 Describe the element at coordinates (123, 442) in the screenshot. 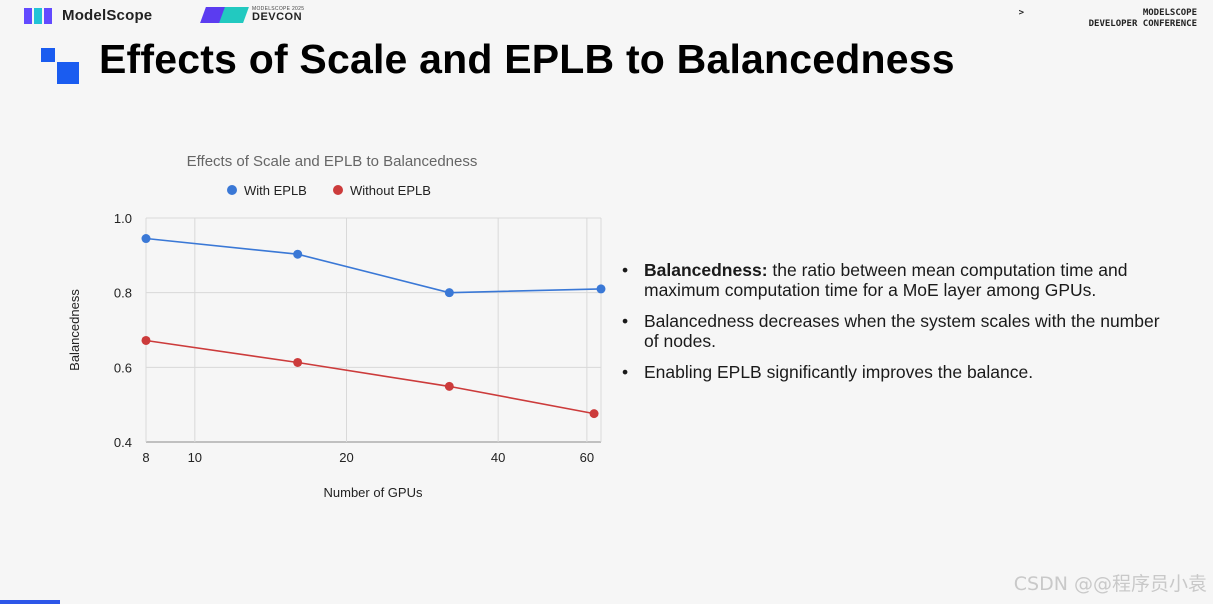

I see `y-tick-label: 0.4` at that location.